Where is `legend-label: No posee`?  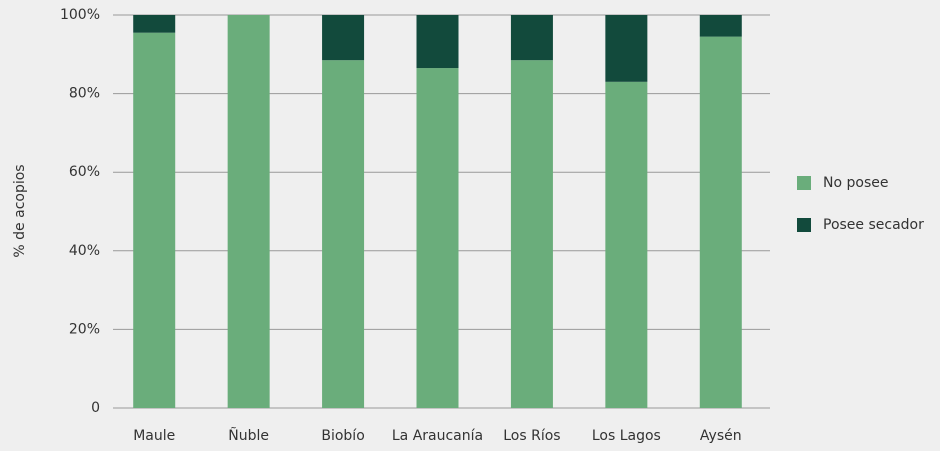 legend-label: No posee is located at coordinates (855, 183).